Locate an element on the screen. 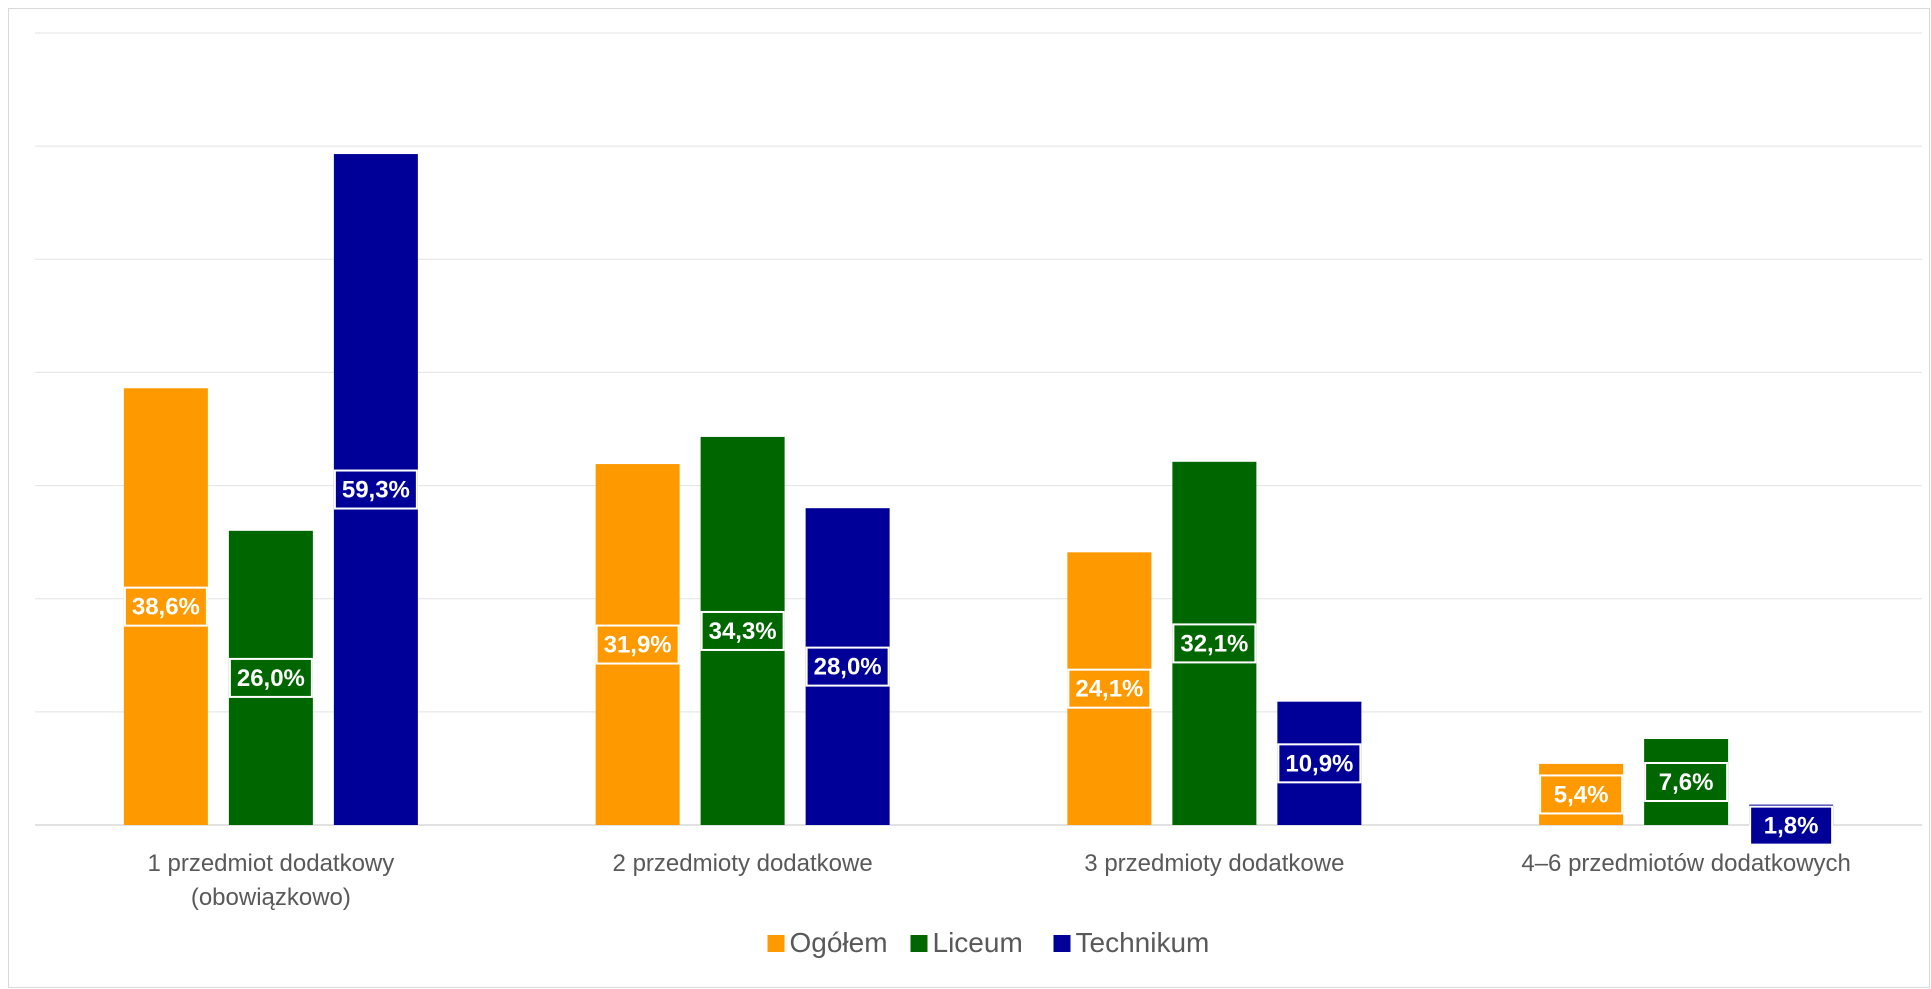 Image resolution: width=1931 pixels, height=989 pixels. data-label: 26,0% is located at coordinates (271, 678).